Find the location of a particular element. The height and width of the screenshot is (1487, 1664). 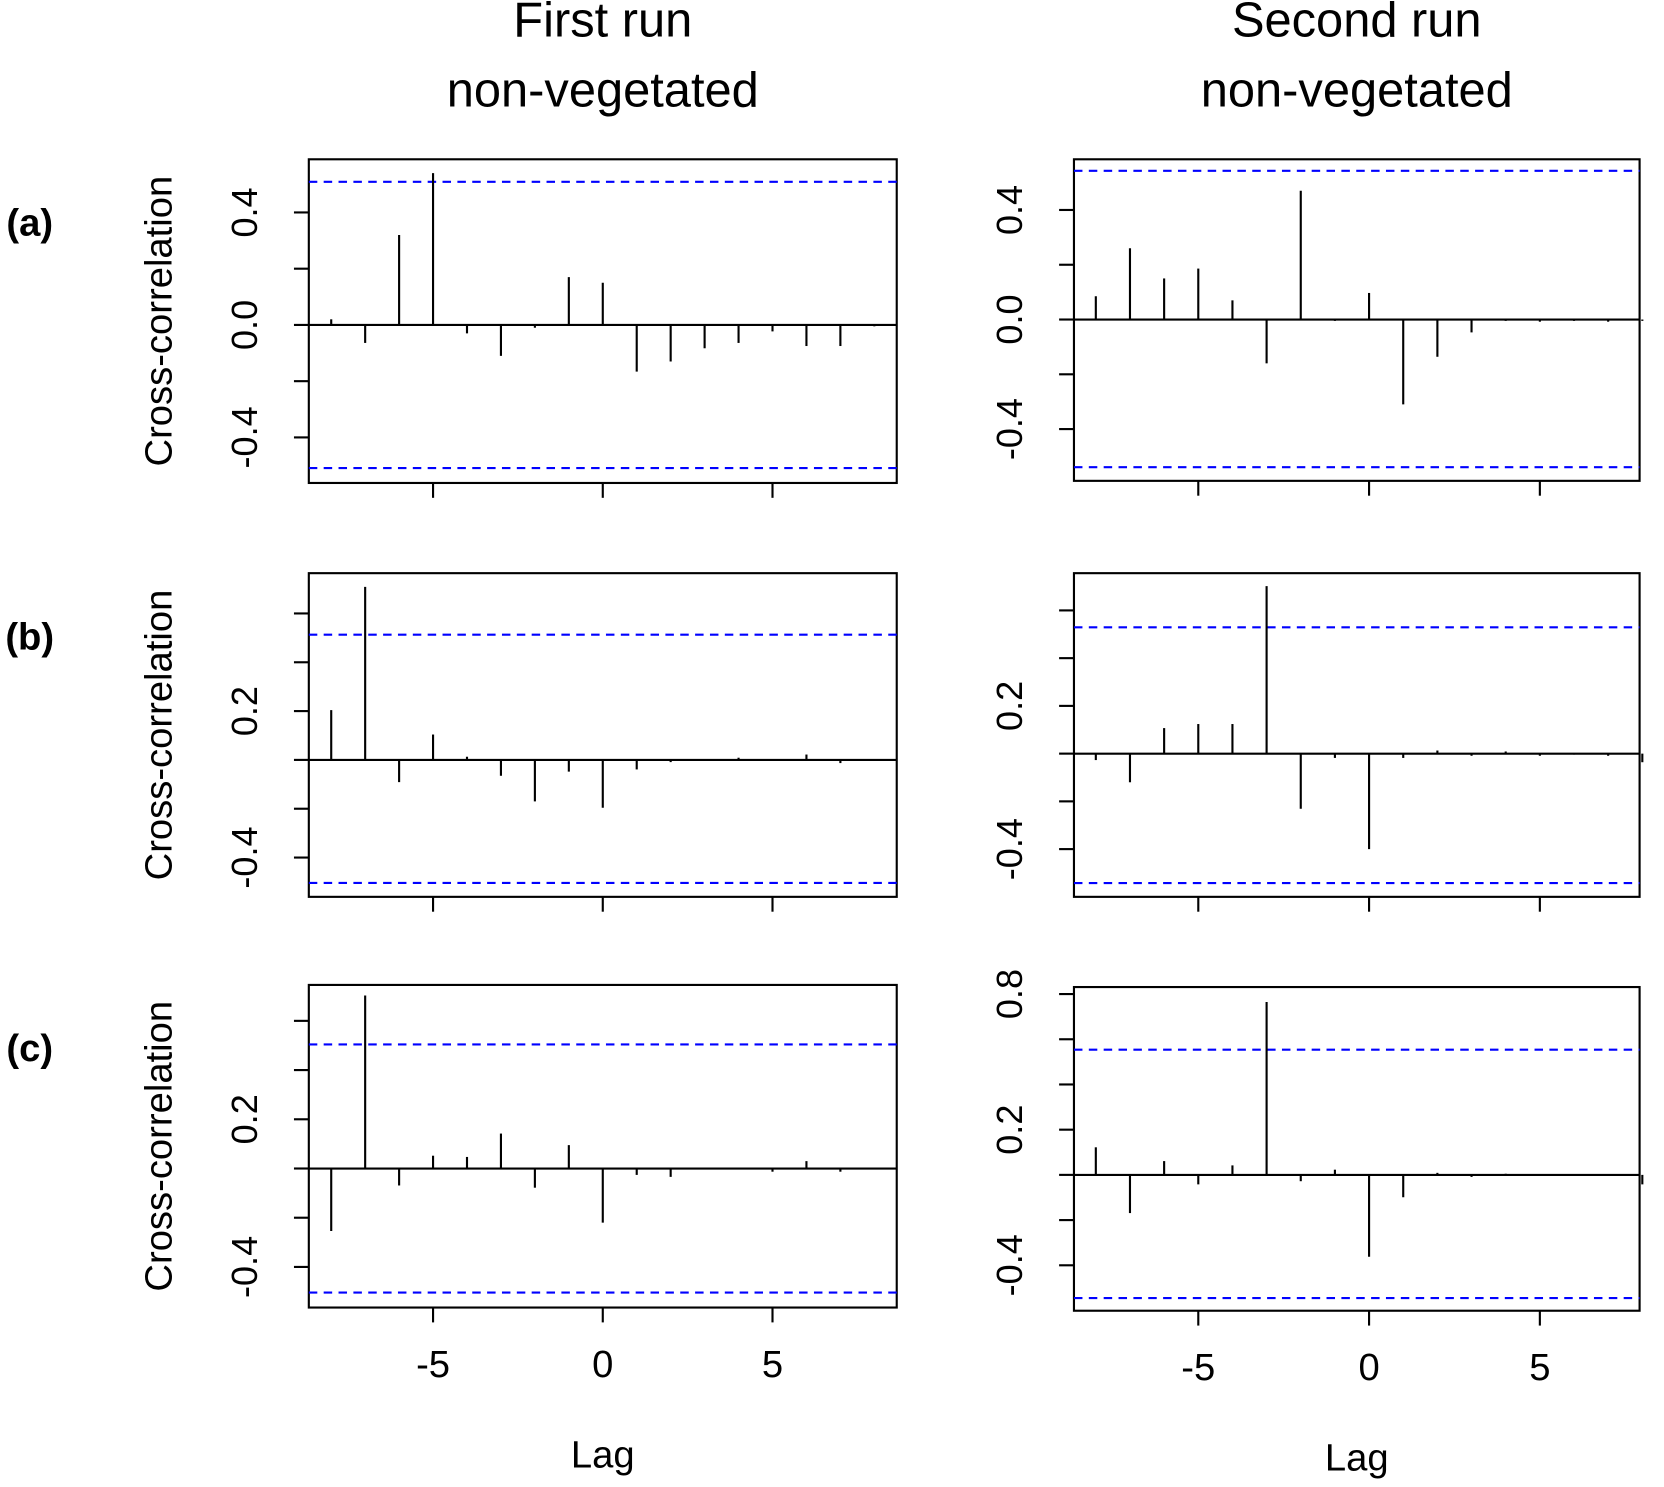

y-tick-label: 0.8 is located at coordinates (1009, 994).